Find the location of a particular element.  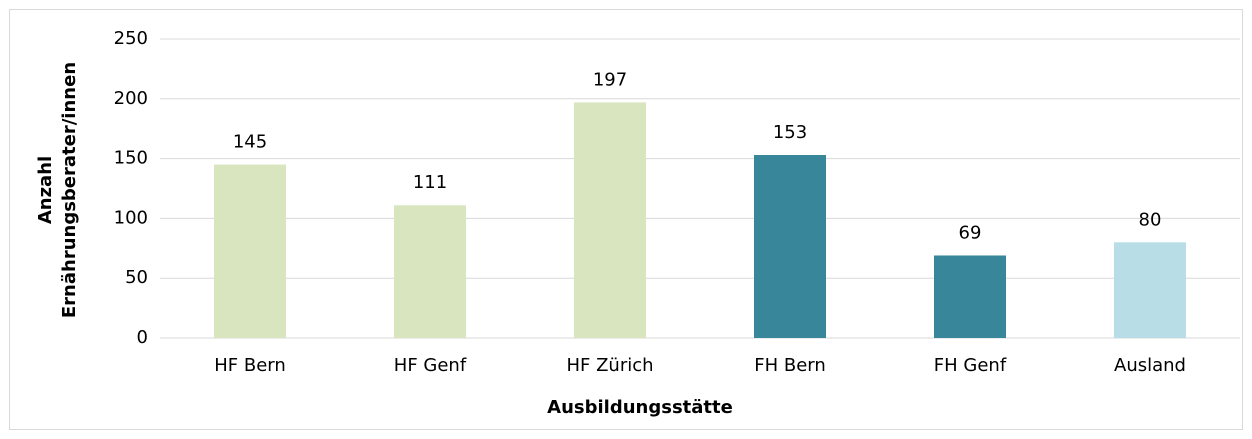

data-label: 80 is located at coordinates (1150, 219).